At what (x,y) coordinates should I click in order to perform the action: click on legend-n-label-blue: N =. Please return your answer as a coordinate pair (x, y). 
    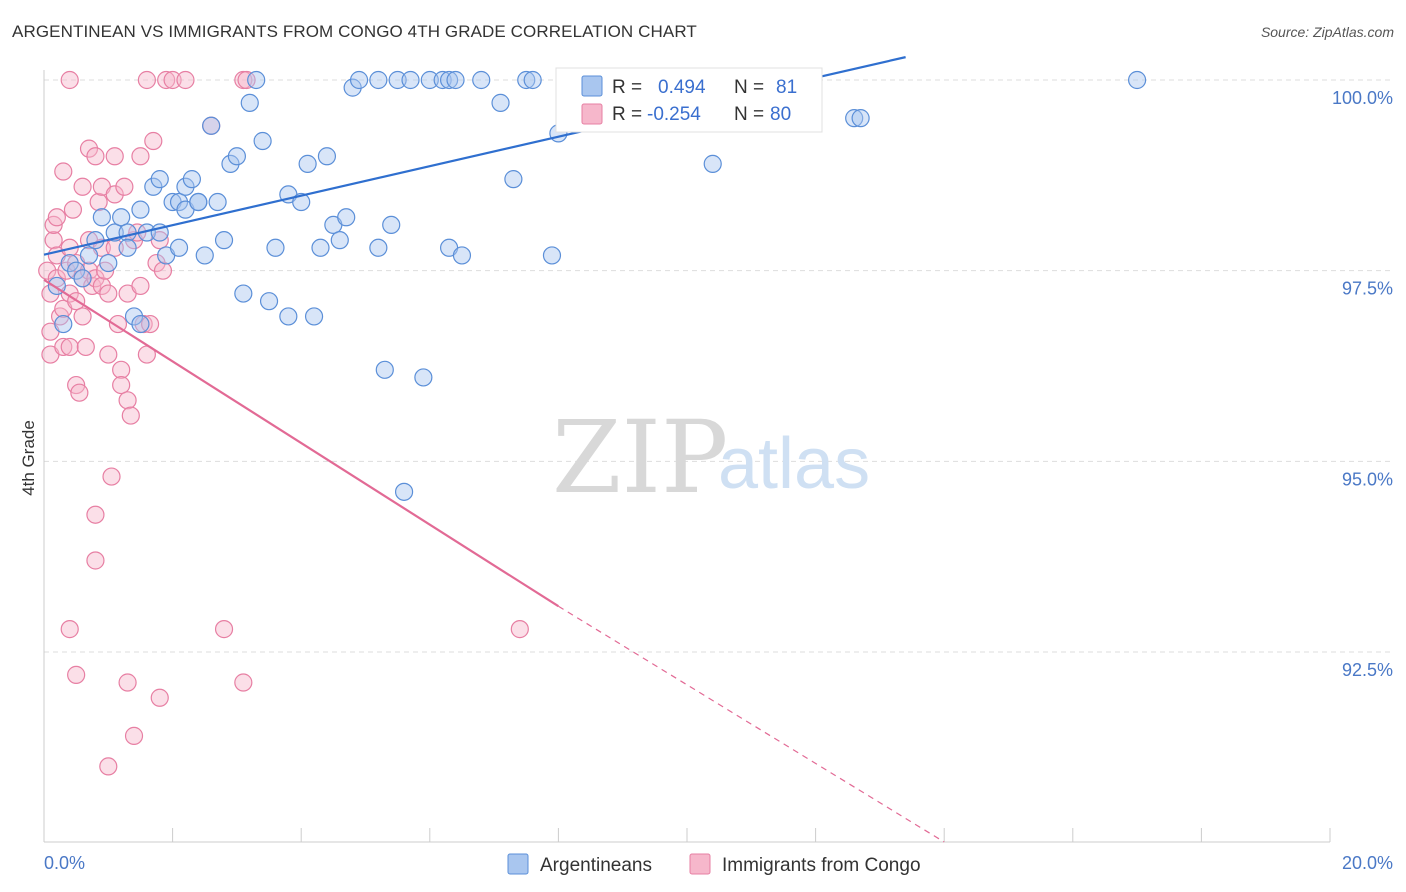
    Looking at the image, I should click on (749, 87).